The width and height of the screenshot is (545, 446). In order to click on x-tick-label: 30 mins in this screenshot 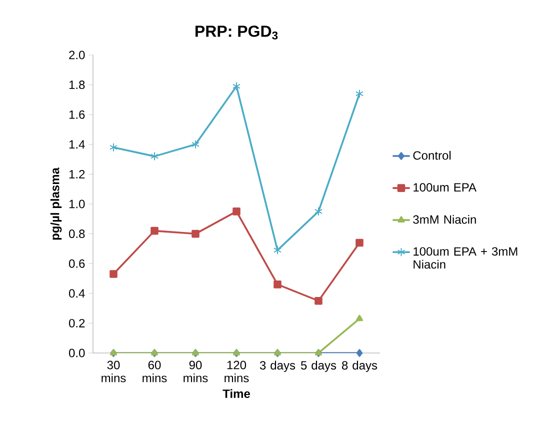, I will do `click(114, 371)`.